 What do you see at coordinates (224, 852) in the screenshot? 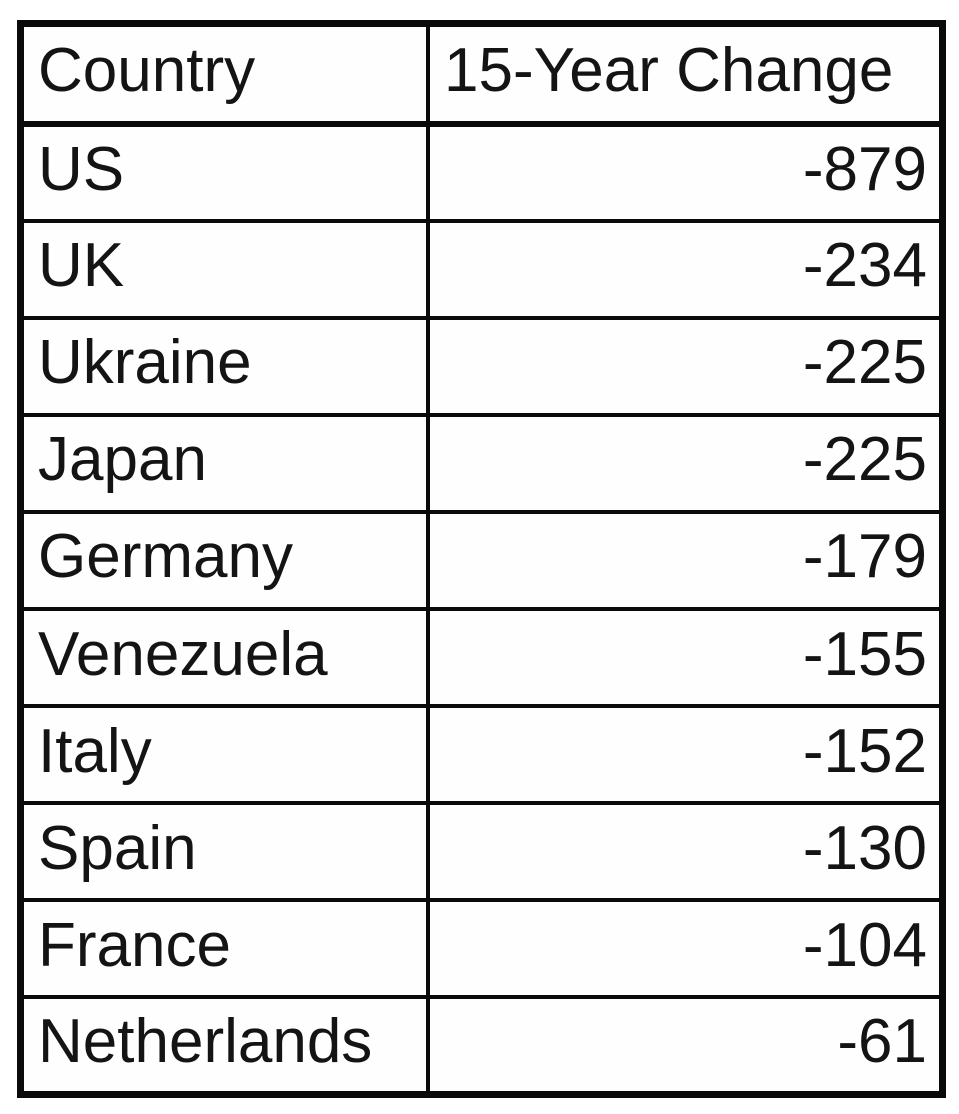
I see `country-cell: Spain` at bounding box center [224, 852].